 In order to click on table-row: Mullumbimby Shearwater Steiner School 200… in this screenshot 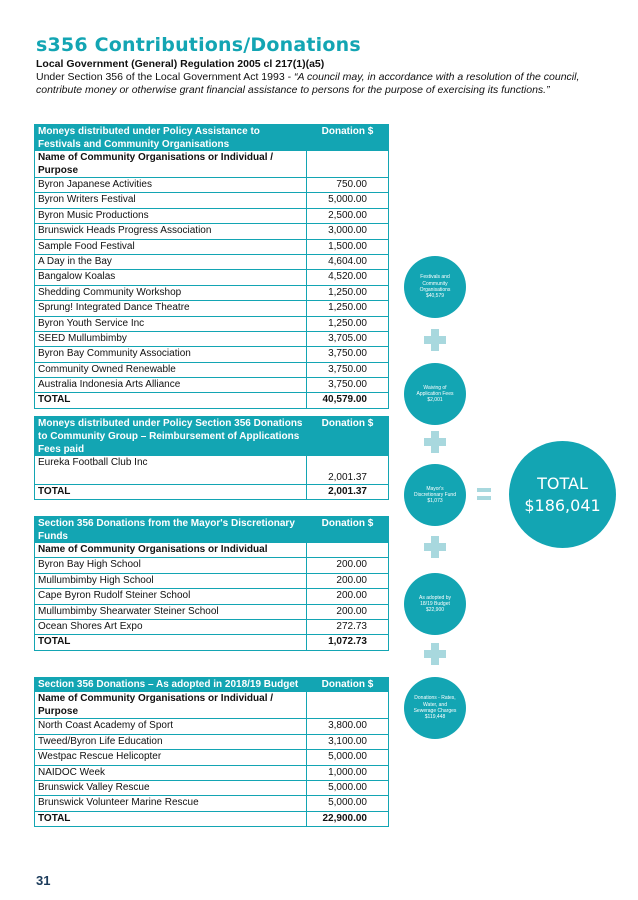, I will do `click(211, 612)`.